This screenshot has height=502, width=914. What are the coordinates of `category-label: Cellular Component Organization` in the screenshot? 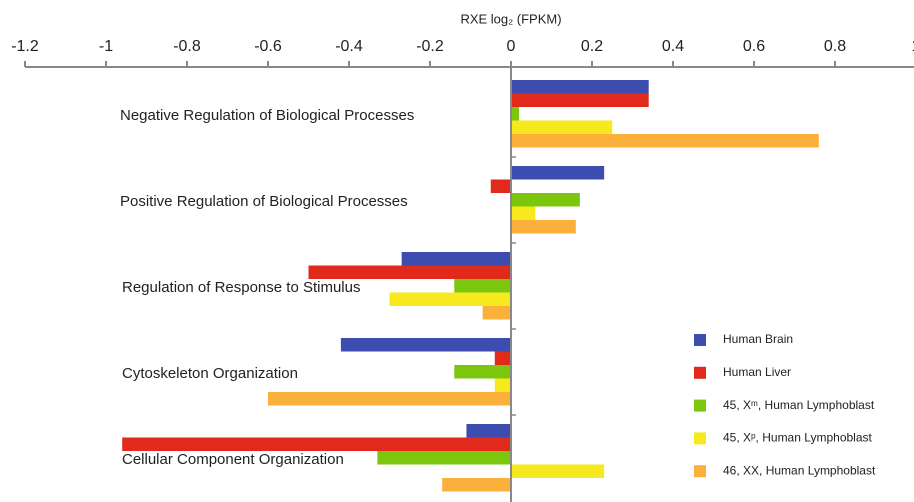 It's located at (233, 459).